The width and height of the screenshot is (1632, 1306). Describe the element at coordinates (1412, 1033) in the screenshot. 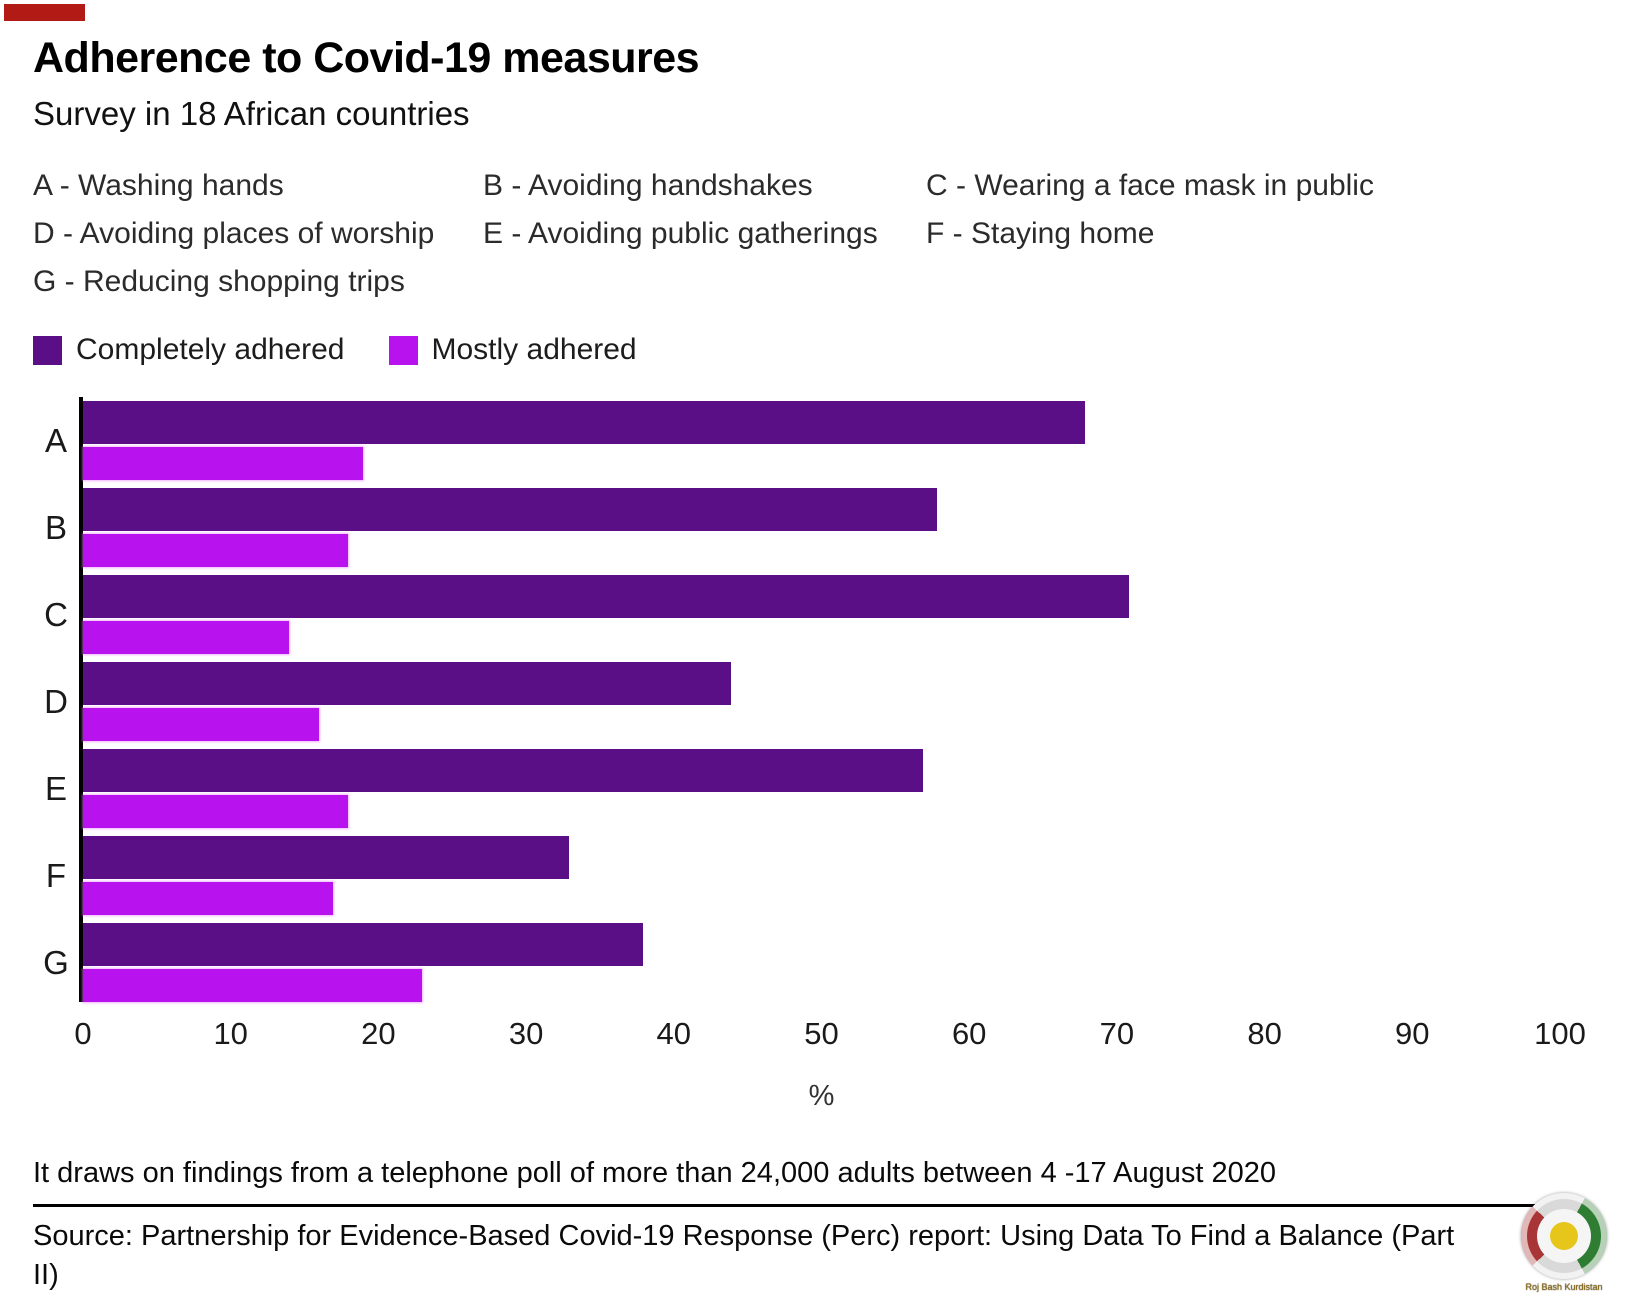

I see `x-tick: 90` at that location.